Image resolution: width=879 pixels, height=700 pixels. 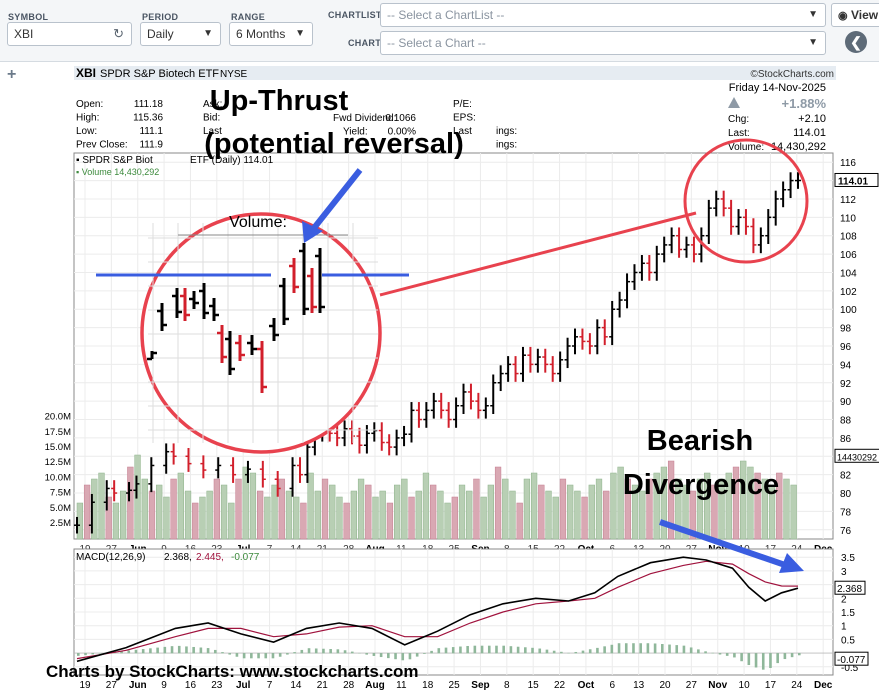 What do you see at coordinates (58, 477) in the screenshot?
I see `volume-tick-label: 10.0M` at bounding box center [58, 477].